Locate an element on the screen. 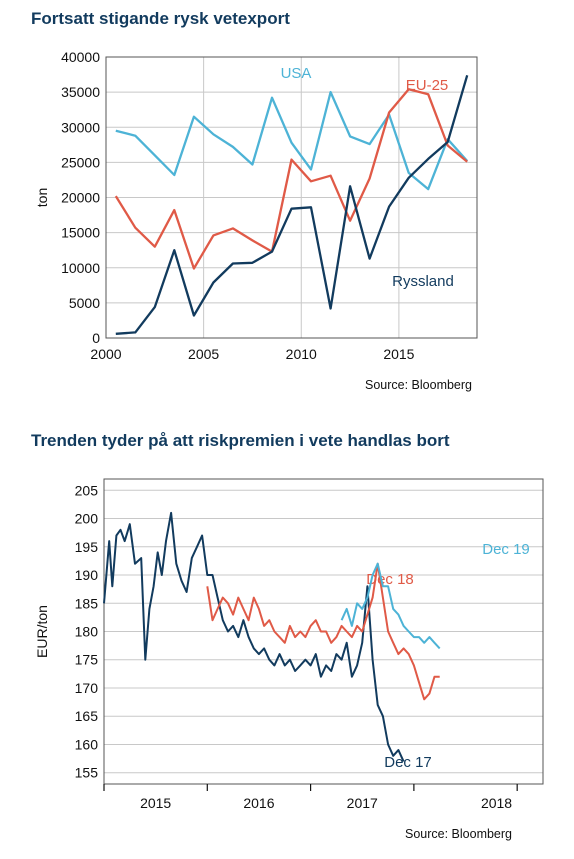 Image resolution: width=574 pixels, height=859 pixels. chart1-series-label: EU-25 is located at coordinates (427, 85).